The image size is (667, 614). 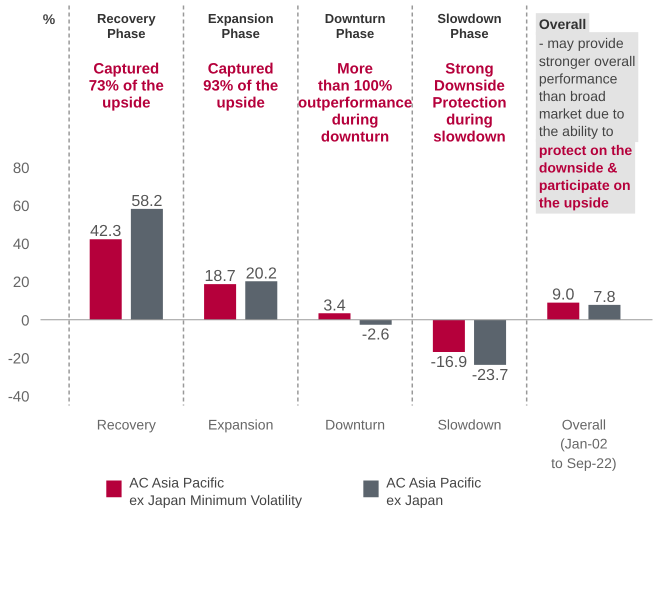 I want to click on annotation: More than 100% outperformance during downturn, so click(x=355, y=103).